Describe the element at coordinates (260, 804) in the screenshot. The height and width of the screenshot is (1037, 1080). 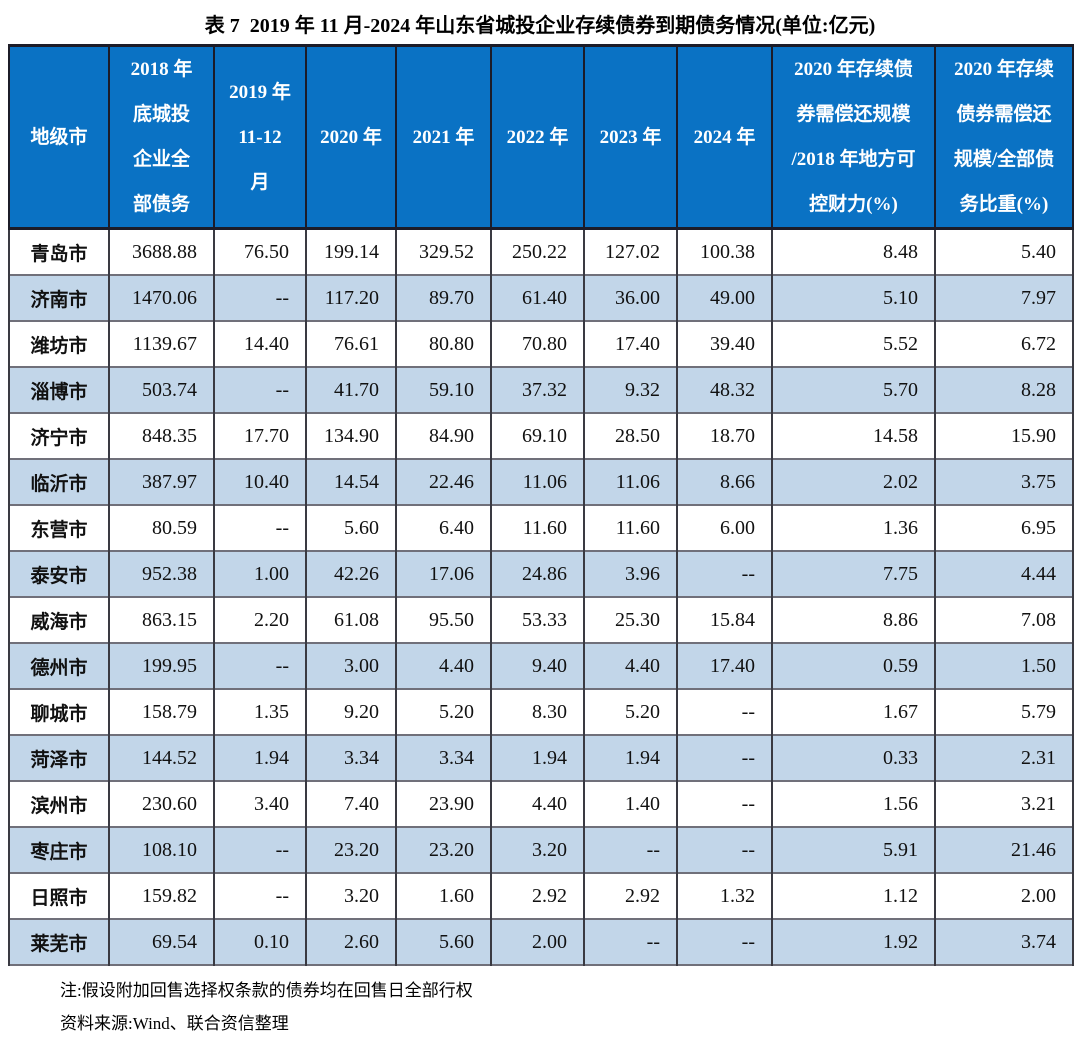
I see `value-cell: 3.40` at that location.